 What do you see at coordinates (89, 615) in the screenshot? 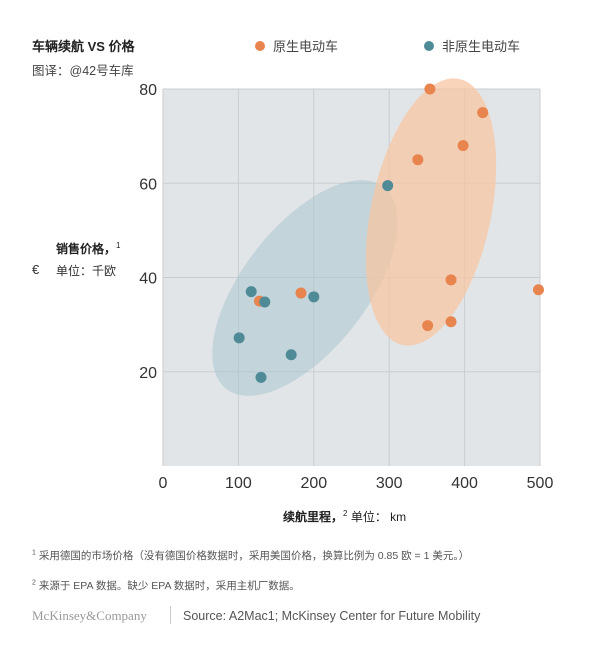
I see `brand-logo: McKinsey&Company` at bounding box center [89, 615].